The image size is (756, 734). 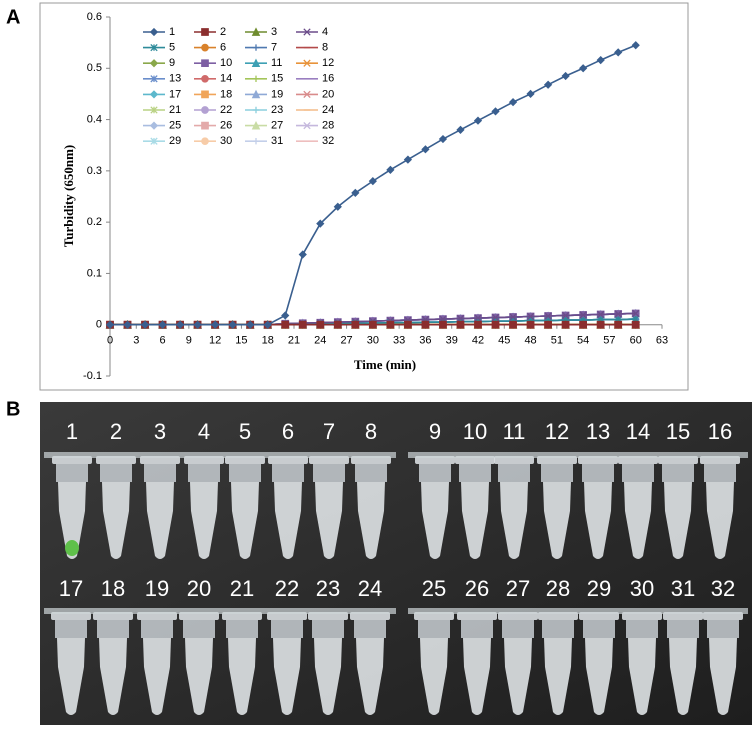 What do you see at coordinates (478, 341) in the screenshot?
I see `x-tick-label: 42` at bounding box center [478, 341].